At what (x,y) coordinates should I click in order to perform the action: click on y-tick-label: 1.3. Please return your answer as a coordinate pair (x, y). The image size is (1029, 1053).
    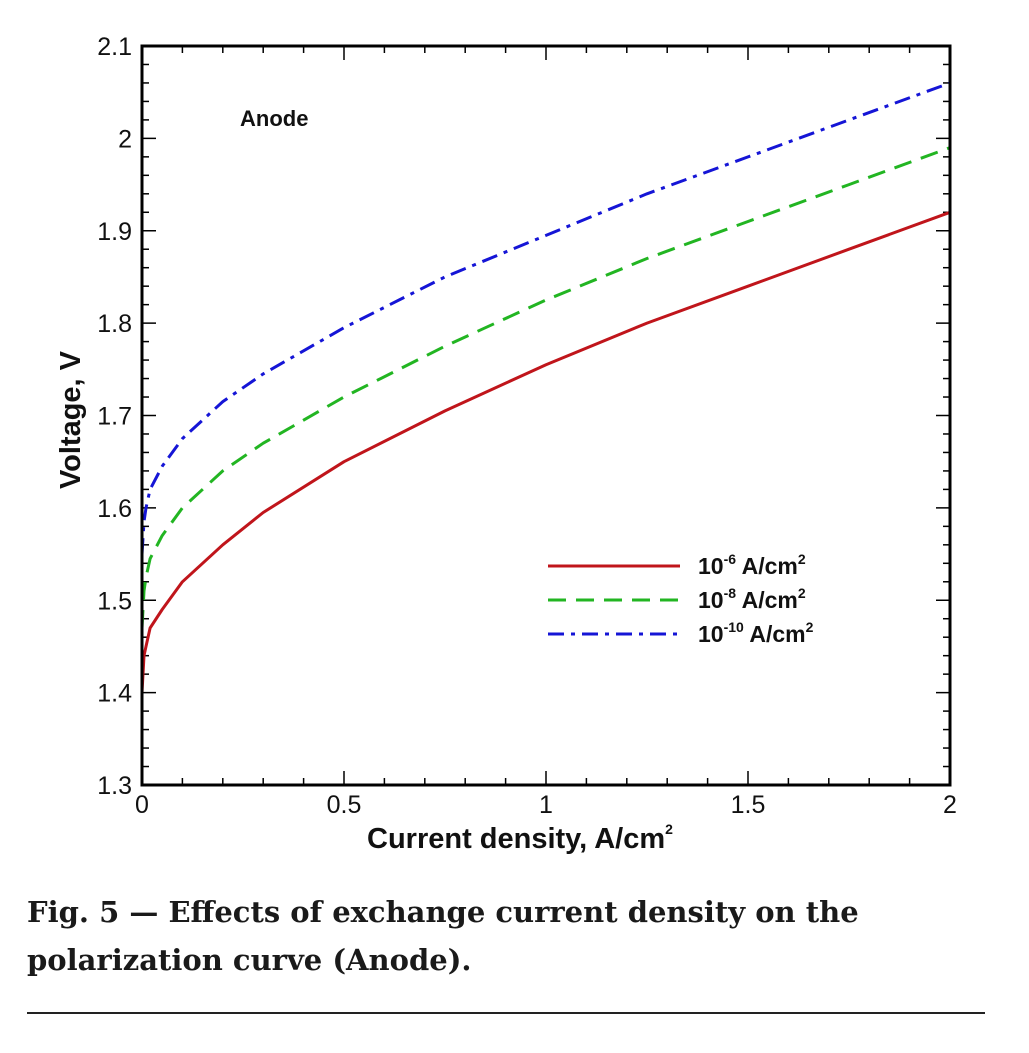
    Looking at the image, I should click on (114, 786).